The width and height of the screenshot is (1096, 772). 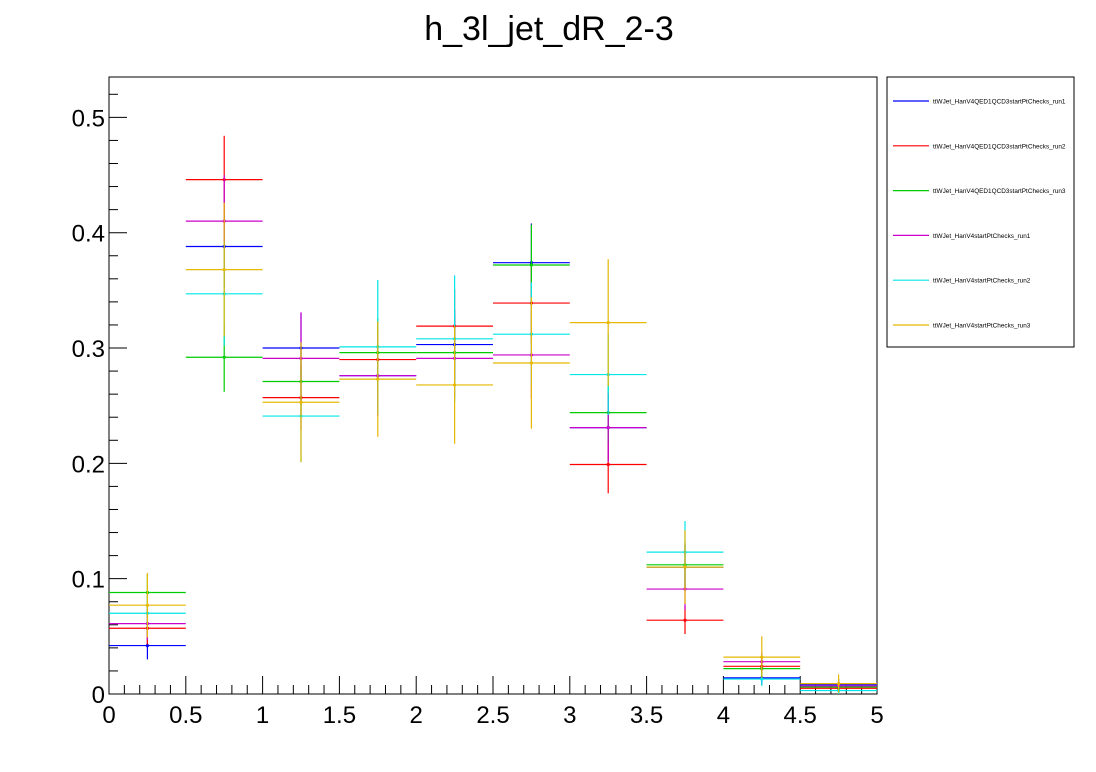 What do you see at coordinates (549, 29) in the screenshot?
I see `chart-title: h_3l_jet_dR_2-3` at bounding box center [549, 29].